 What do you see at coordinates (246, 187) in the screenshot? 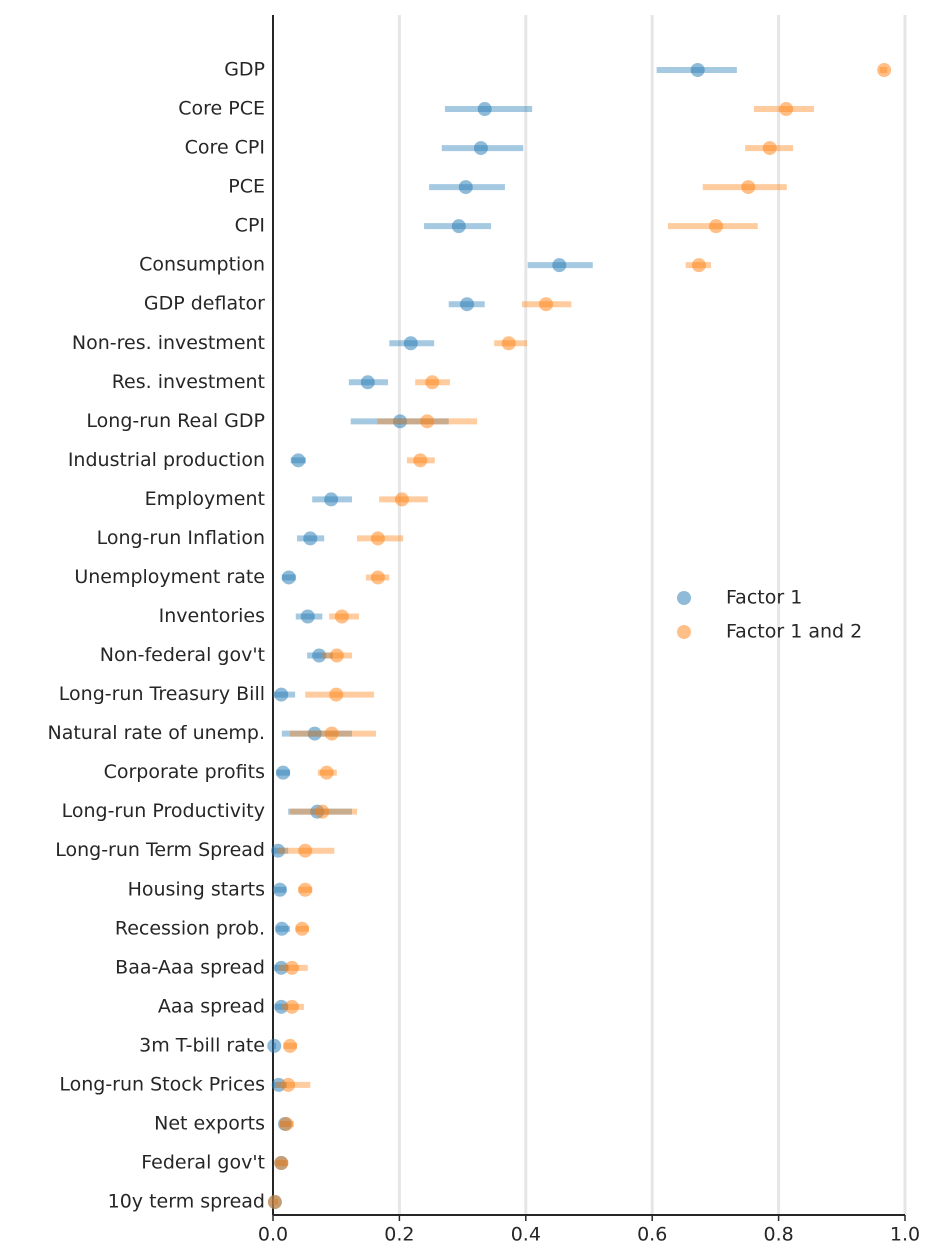
I see `y-tick-label: PCE` at bounding box center [246, 187].